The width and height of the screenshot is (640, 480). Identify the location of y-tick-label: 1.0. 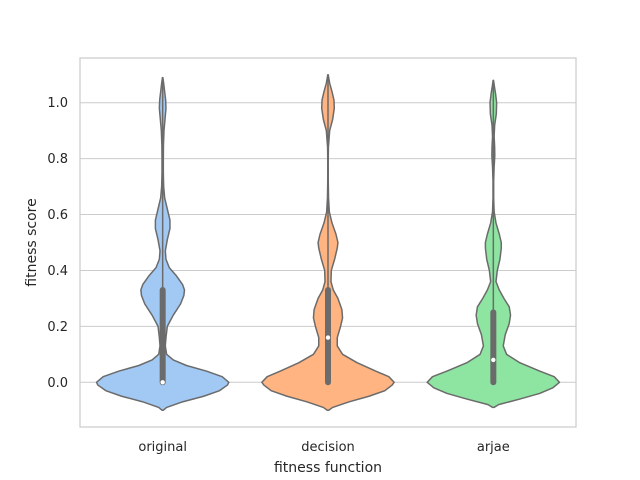
(57, 103).